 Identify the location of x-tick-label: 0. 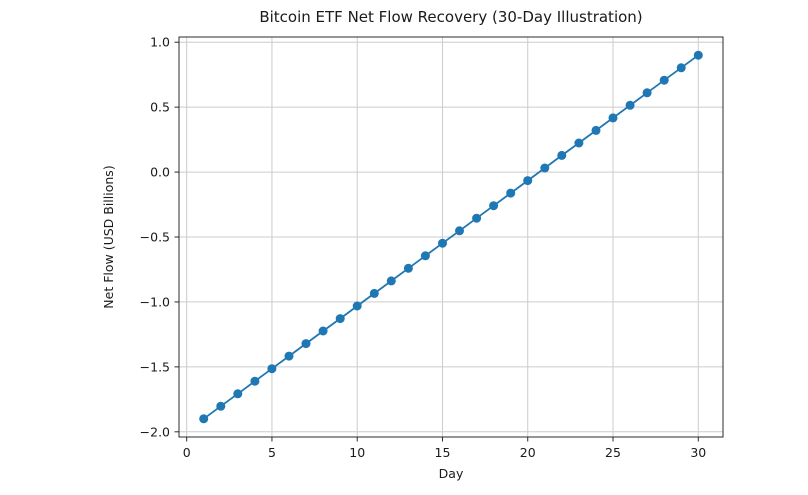
(187, 452).